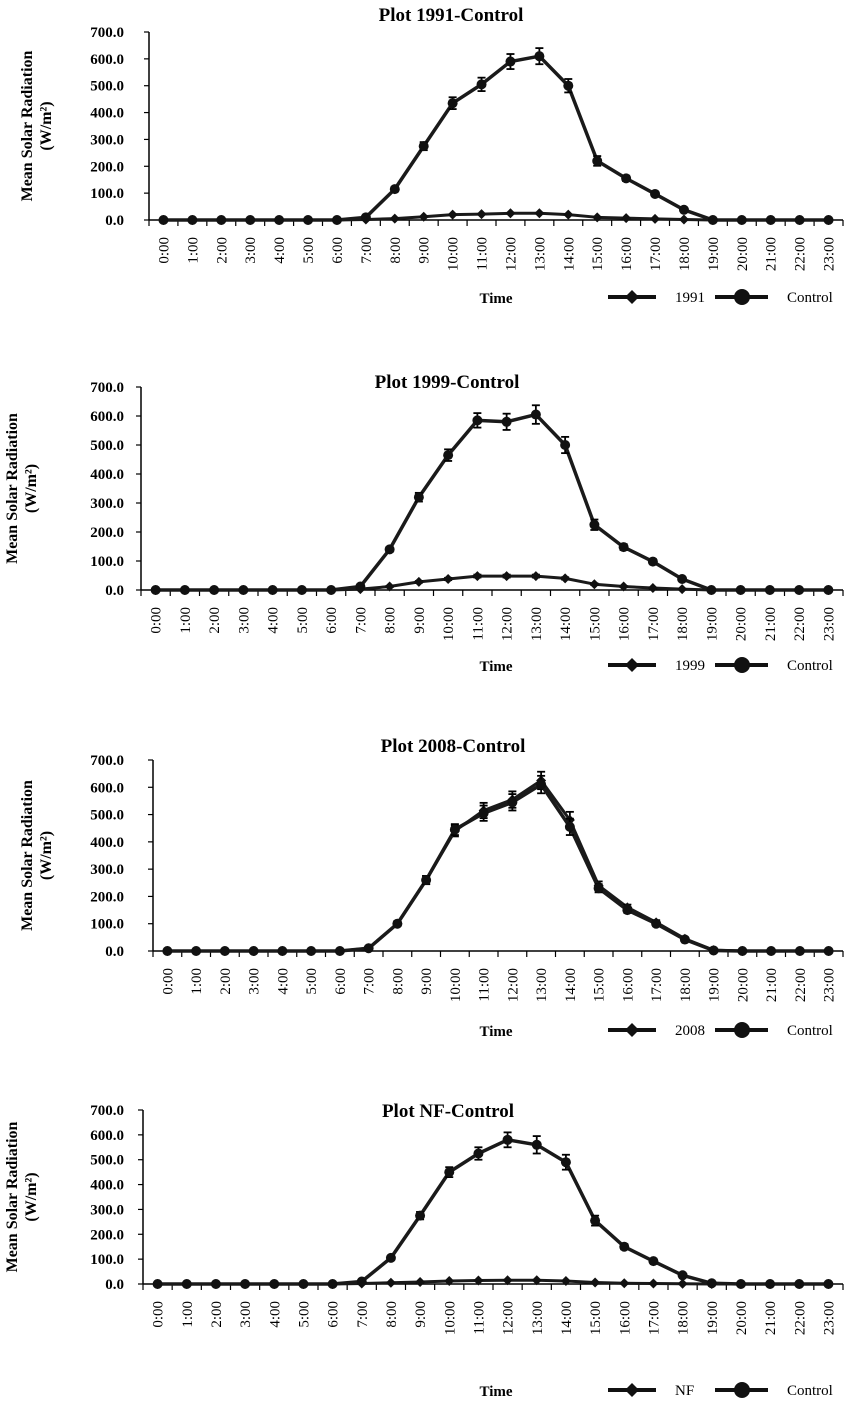 The image size is (851, 1404). Describe the element at coordinates (107, 1260) in the screenshot. I see `y-tick-label: 100.0` at that location.